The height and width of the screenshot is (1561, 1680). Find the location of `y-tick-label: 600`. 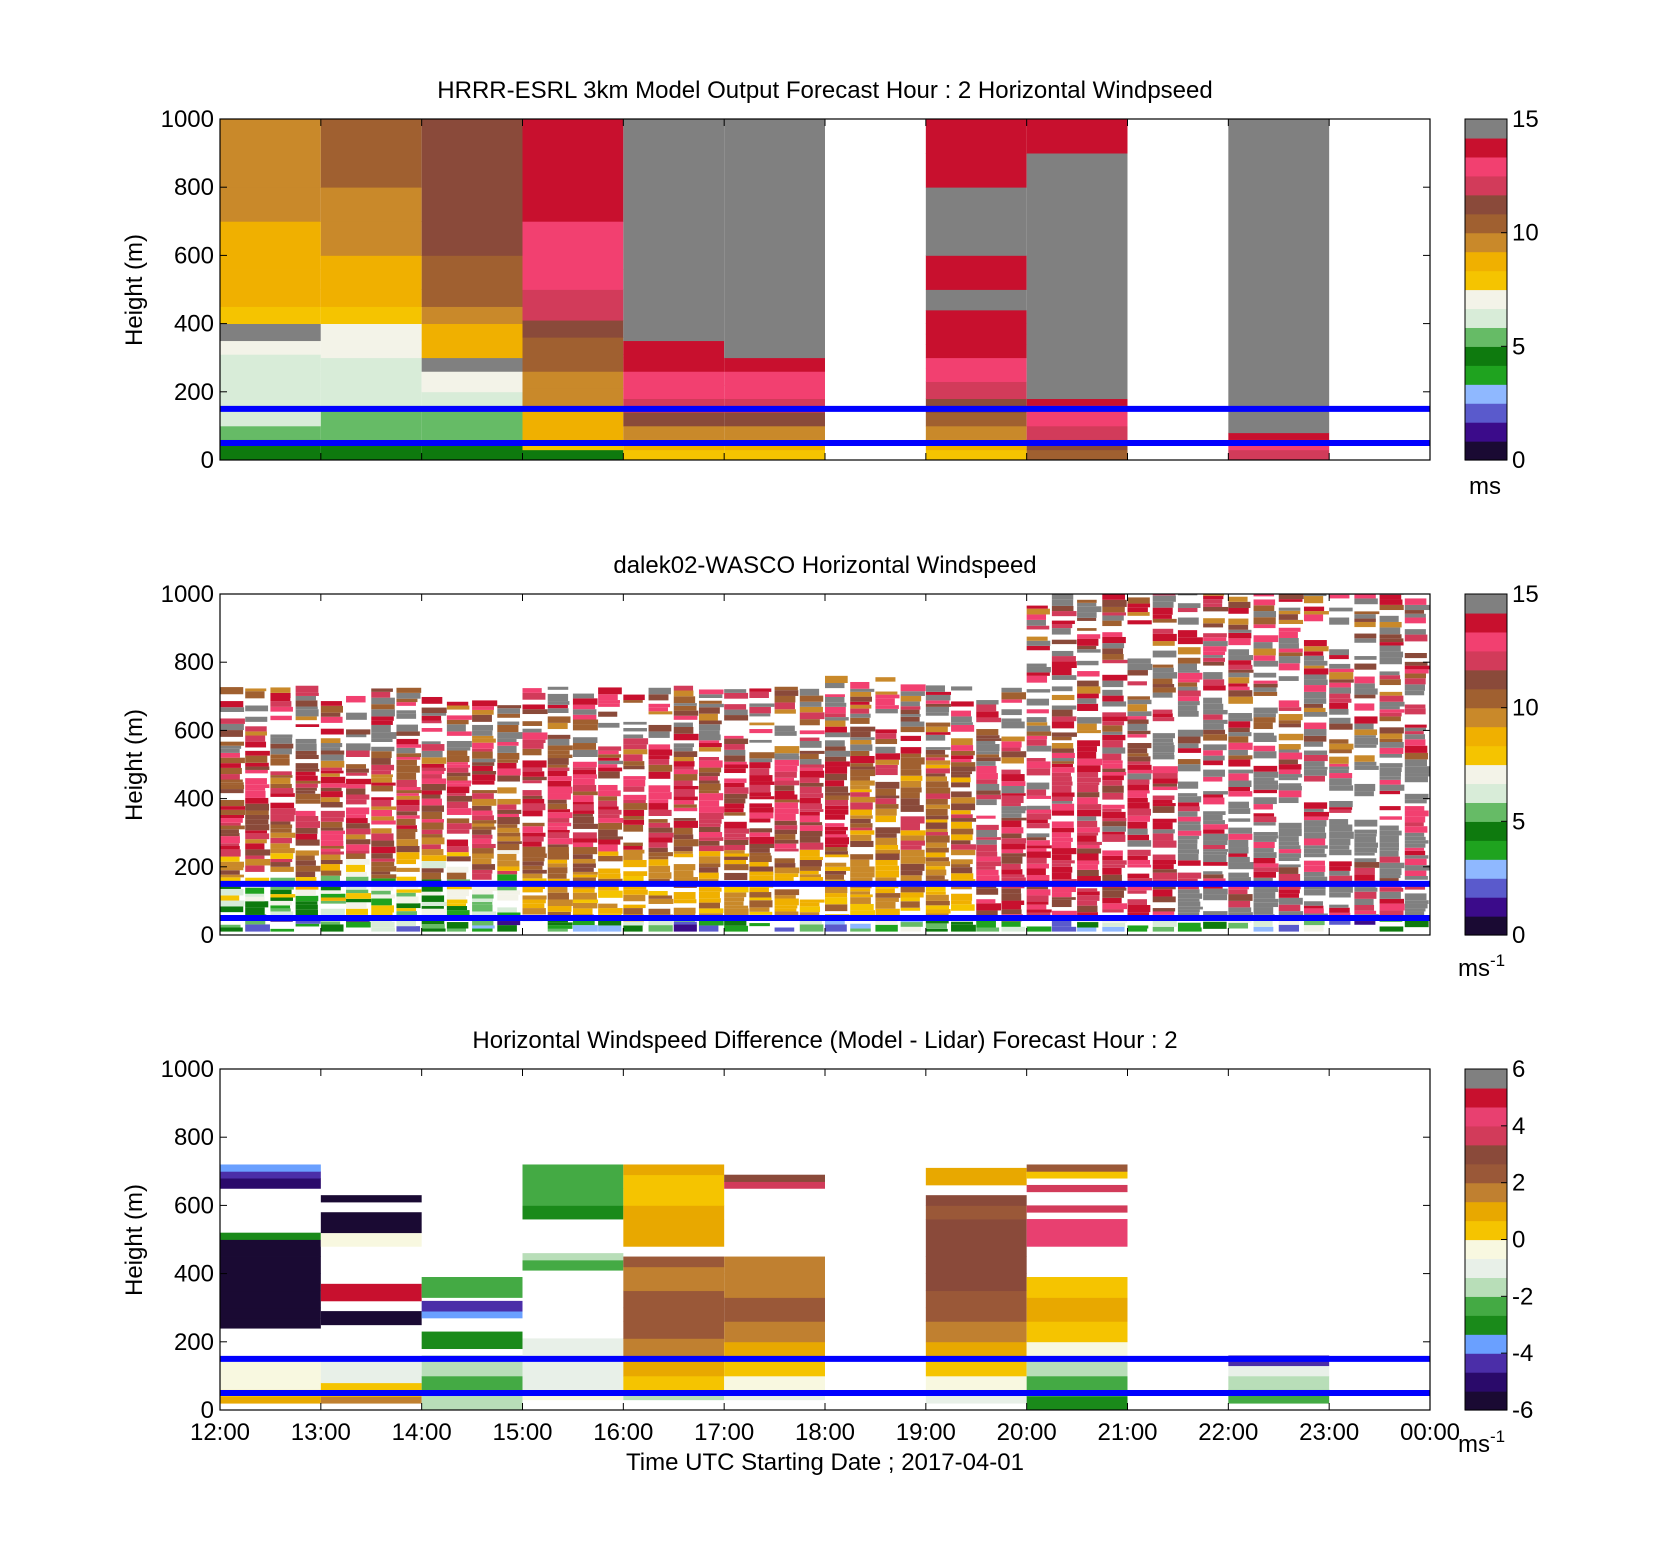

y-tick-label: 600 is located at coordinates (194, 1205).